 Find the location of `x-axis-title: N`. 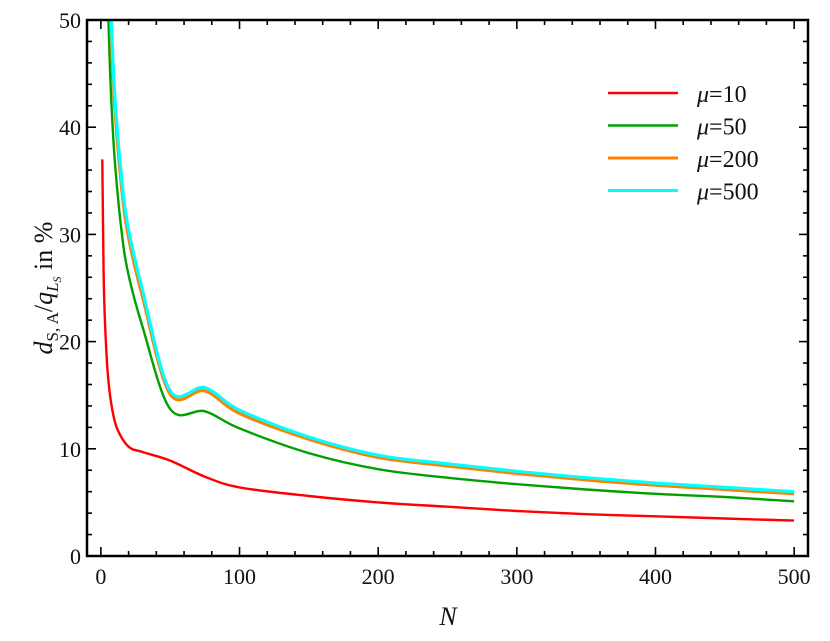

x-axis-title: N is located at coordinates (448, 616).